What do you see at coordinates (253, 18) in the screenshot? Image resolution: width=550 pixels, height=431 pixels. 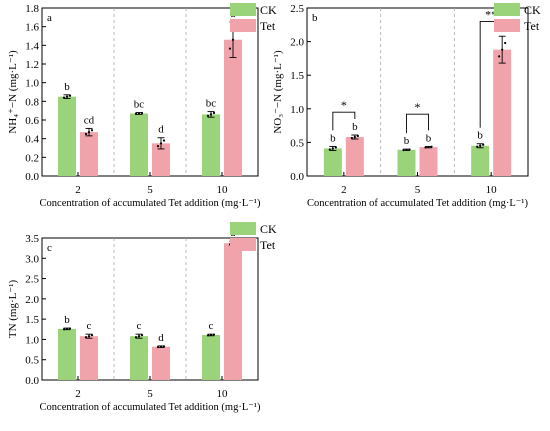 I see `legend: CK Tet` at bounding box center [253, 18].